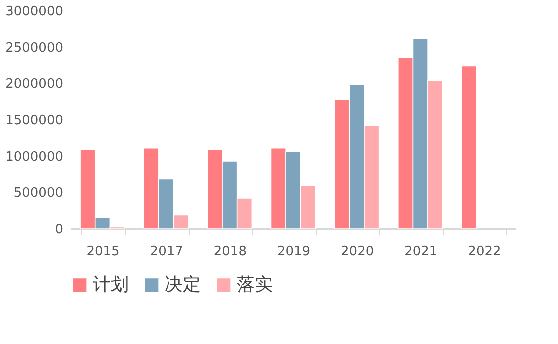  I want to click on bar, so click(470, 148).